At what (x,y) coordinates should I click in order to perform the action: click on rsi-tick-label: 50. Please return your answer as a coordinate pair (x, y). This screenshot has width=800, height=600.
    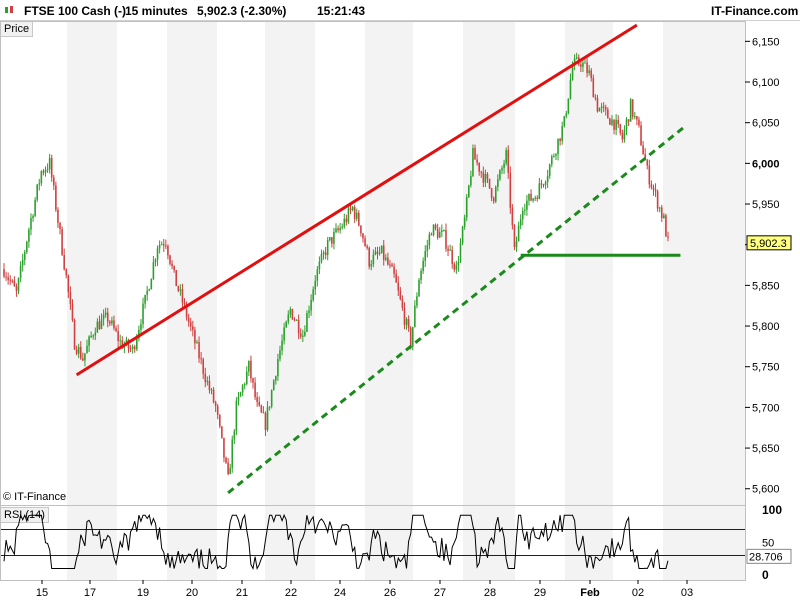
    Looking at the image, I should click on (768, 544).